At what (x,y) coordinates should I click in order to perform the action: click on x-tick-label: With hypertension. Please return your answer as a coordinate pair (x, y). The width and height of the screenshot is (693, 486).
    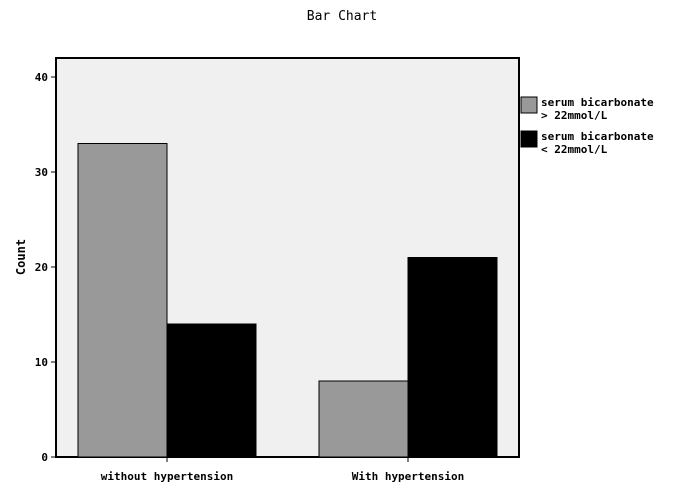
    Looking at the image, I should click on (408, 476).